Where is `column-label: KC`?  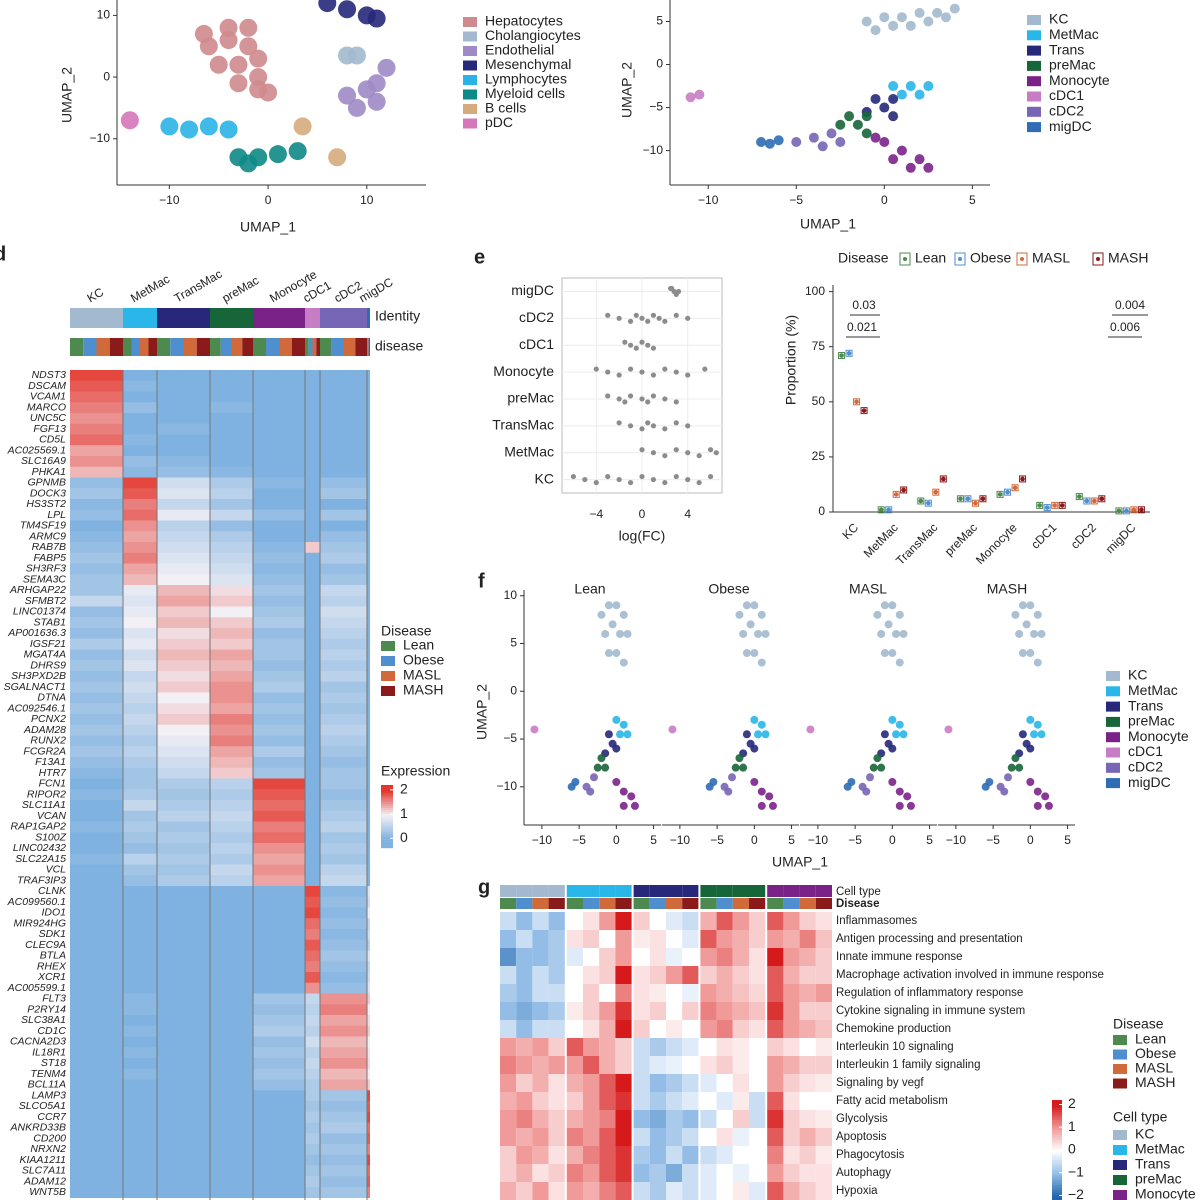 column-label: KC is located at coordinates (96, 295).